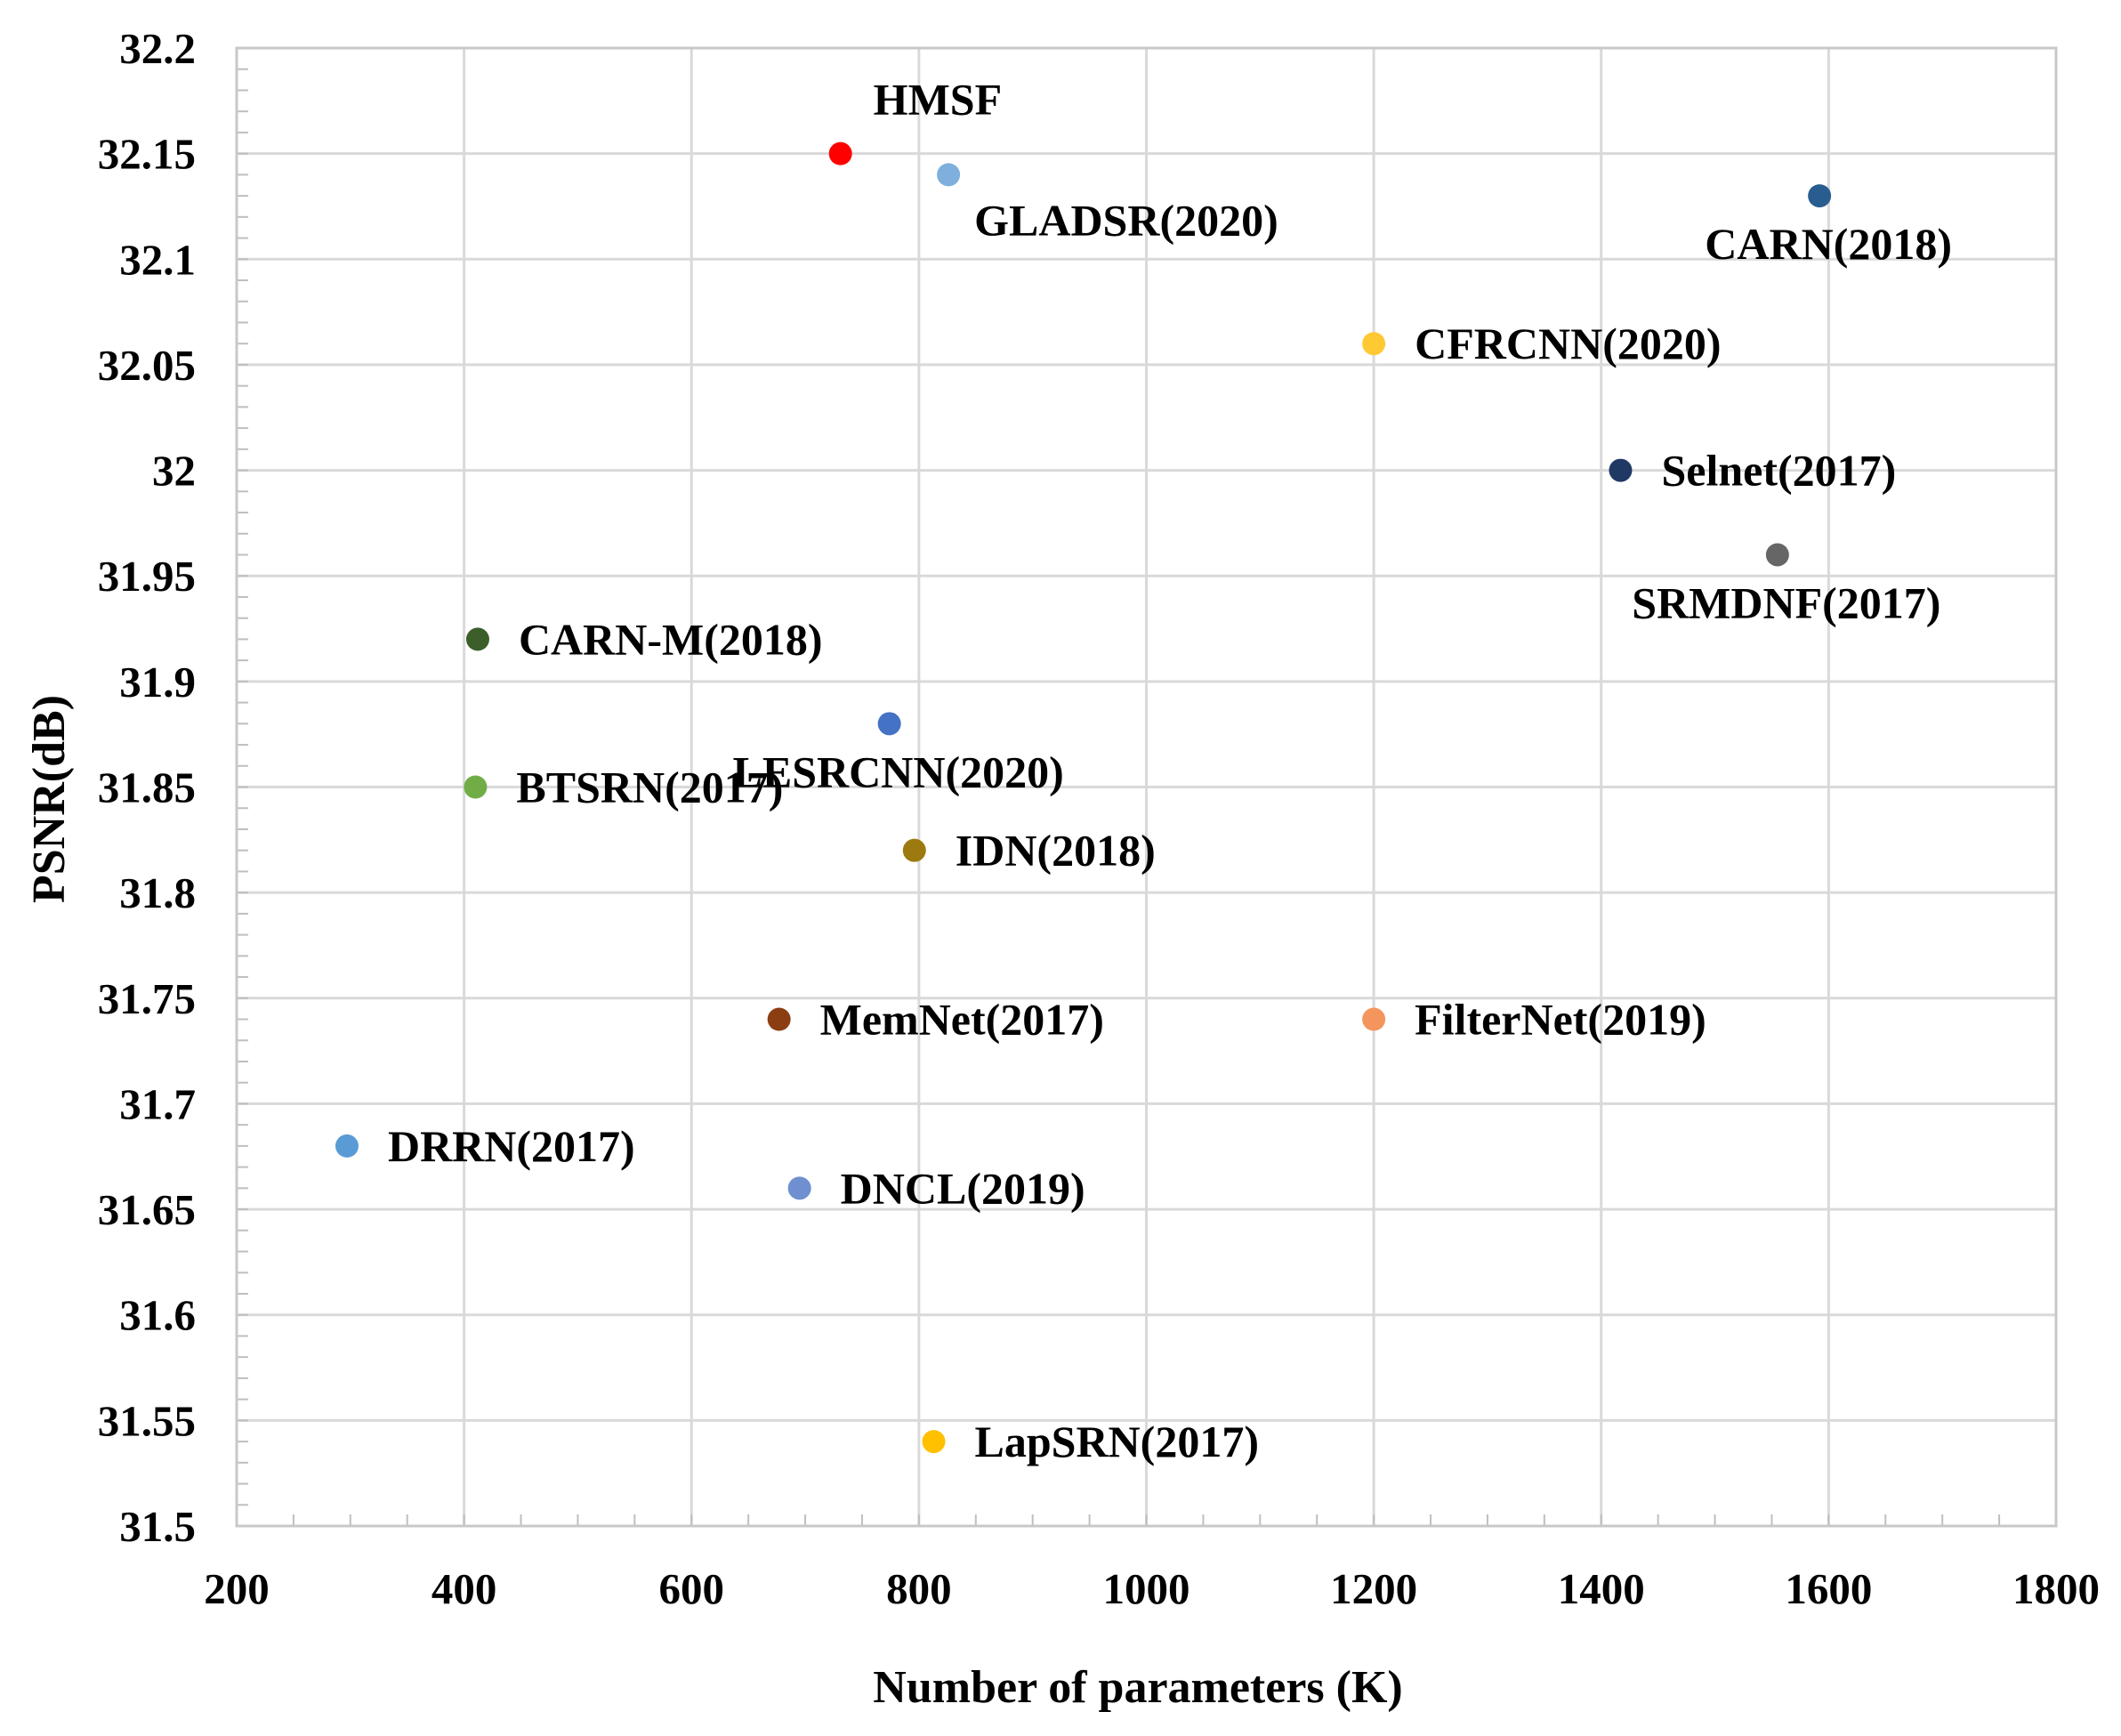 The height and width of the screenshot is (1736, 2121). What do you see at coordinates (1786, 602) in the screenshot?
I see `point-label: SRMDNF(2017)` at bounding box center [1786, 602].